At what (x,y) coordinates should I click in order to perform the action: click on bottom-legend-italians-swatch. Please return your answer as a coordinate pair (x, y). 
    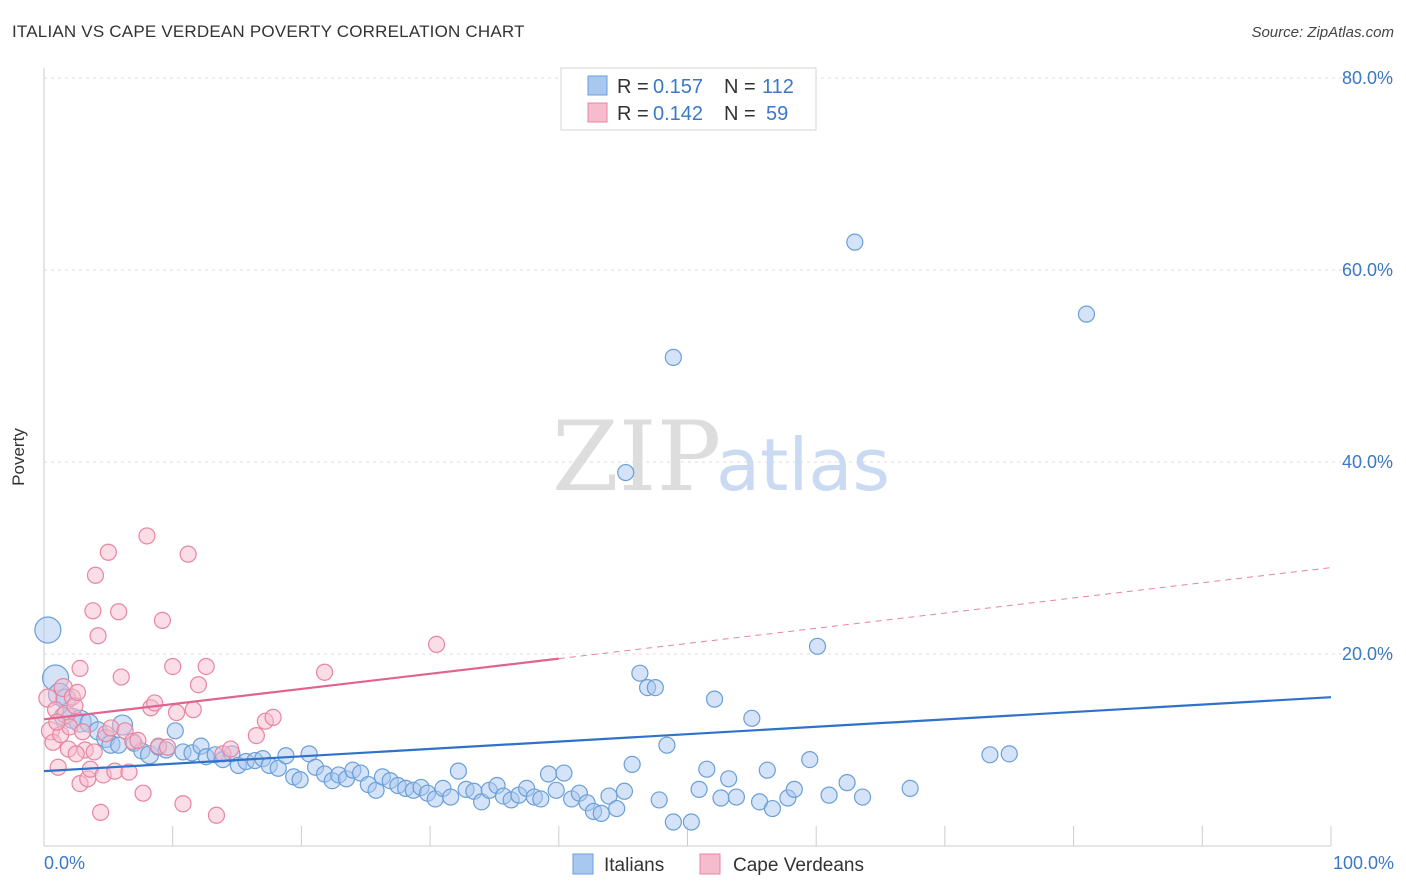
    Looking at the image, I should click on (583, 864).